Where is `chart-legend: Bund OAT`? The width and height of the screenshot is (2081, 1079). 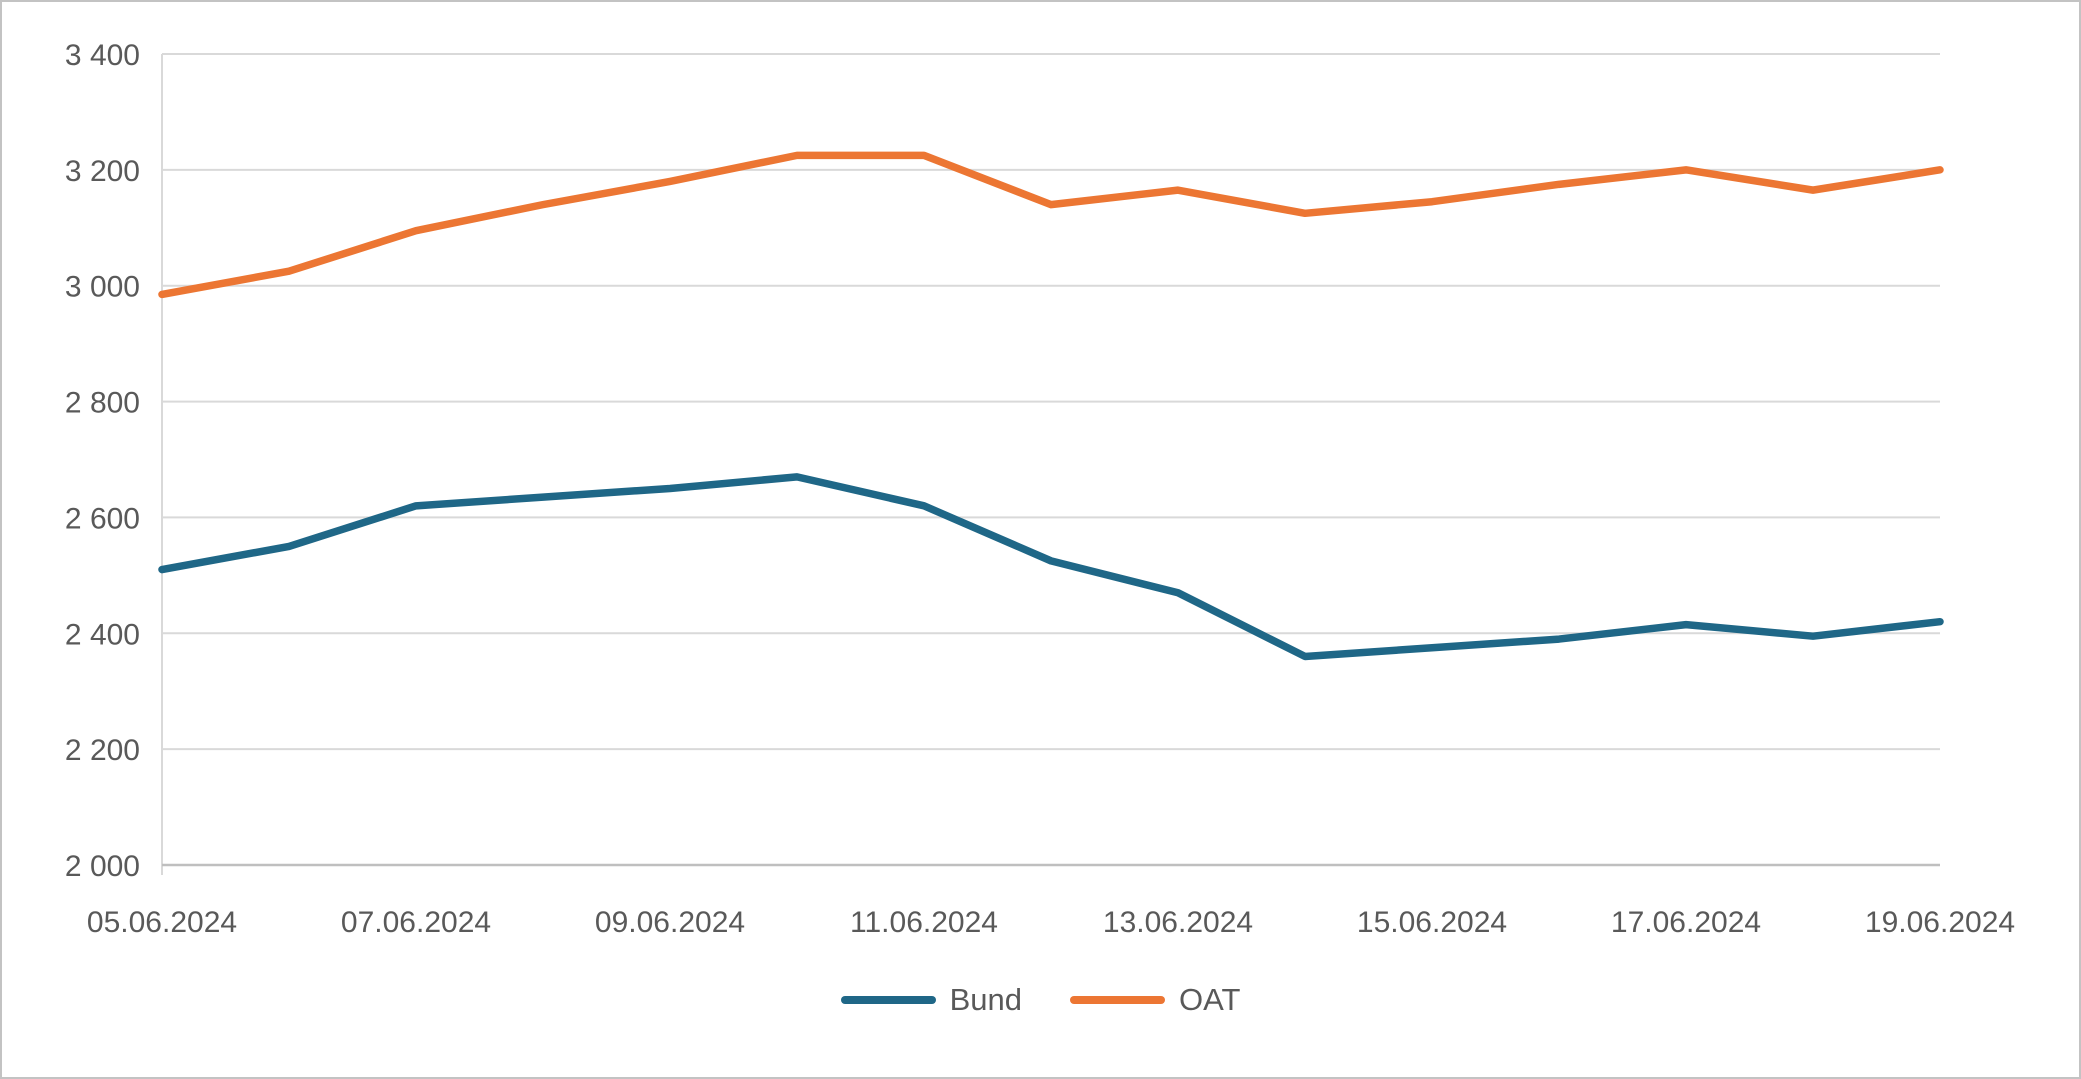
chart-legend: Bund OAT is located at coordinates (1040, 999).